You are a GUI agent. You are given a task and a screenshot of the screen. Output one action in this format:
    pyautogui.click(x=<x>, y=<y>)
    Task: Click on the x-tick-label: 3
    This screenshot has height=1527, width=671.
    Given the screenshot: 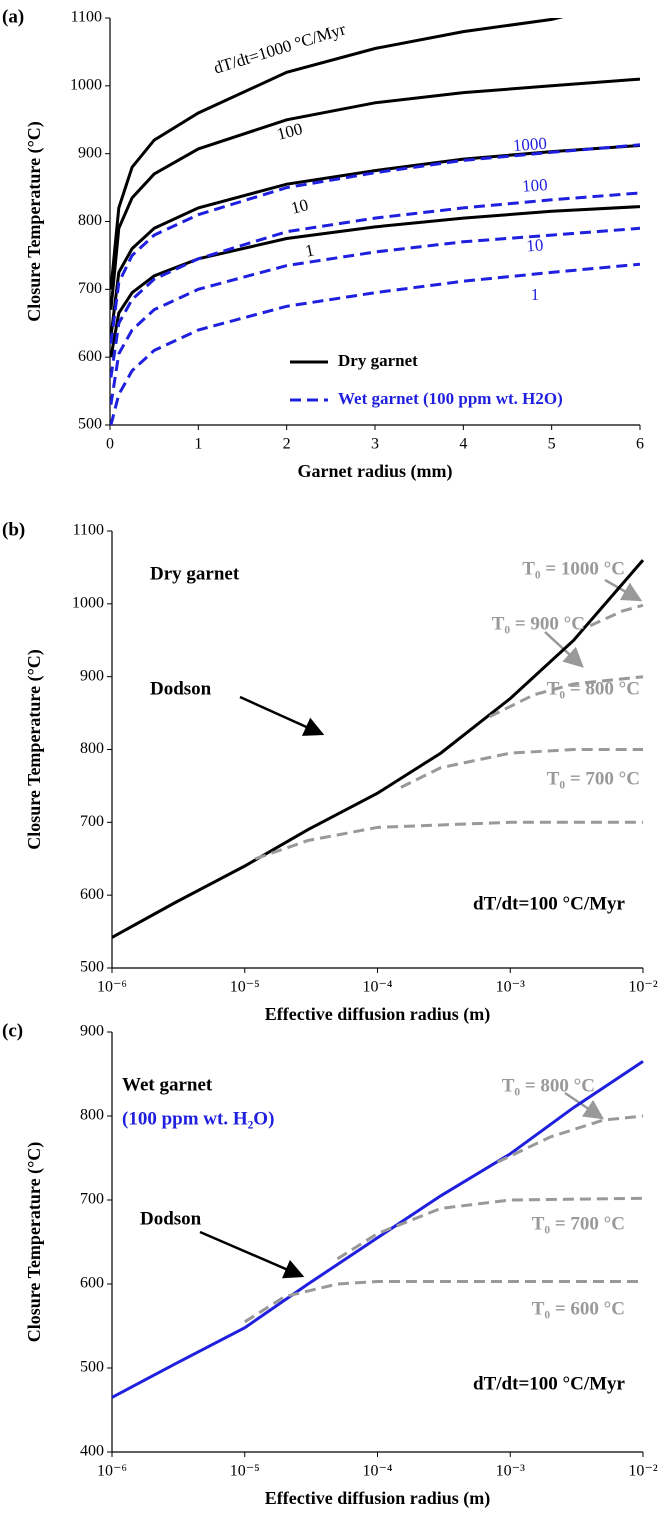 What is the action you would take?
    pyautogui.click(x=375, y=444)
    